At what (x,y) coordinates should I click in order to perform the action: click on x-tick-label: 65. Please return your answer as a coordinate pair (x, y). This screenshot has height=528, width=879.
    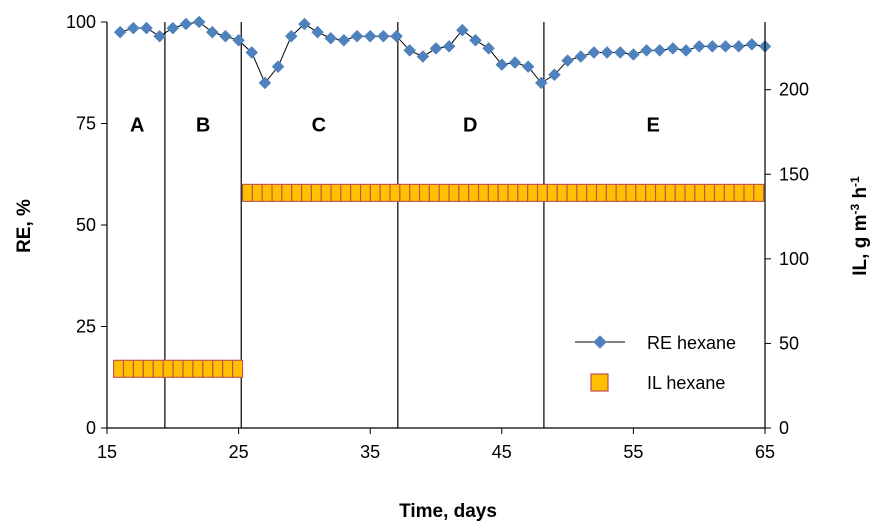
    Looking at the image, I should click on (765, 452).